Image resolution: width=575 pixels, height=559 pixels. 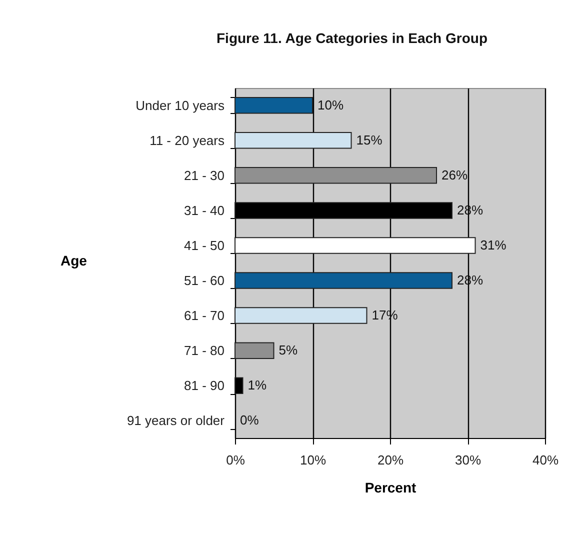 What do you see at coordinates (204, 280) in the screenshot?
I see `y-tick-label: 51 - 60` at bounding box center [204, 280].